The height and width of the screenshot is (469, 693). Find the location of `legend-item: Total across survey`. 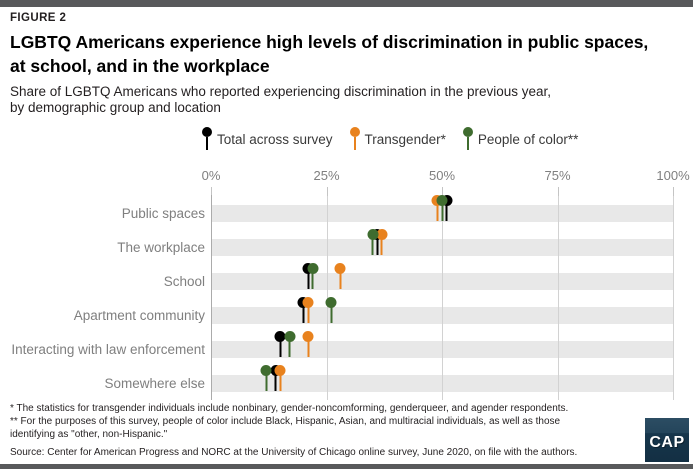

legend-item: Total across survey is located at coordinates (267, 138).